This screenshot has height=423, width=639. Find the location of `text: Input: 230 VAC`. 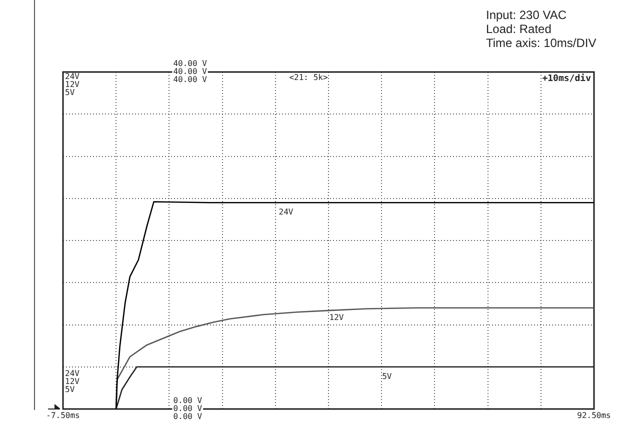

text: Input: 230 VAC is located at coordinates (527, 15).